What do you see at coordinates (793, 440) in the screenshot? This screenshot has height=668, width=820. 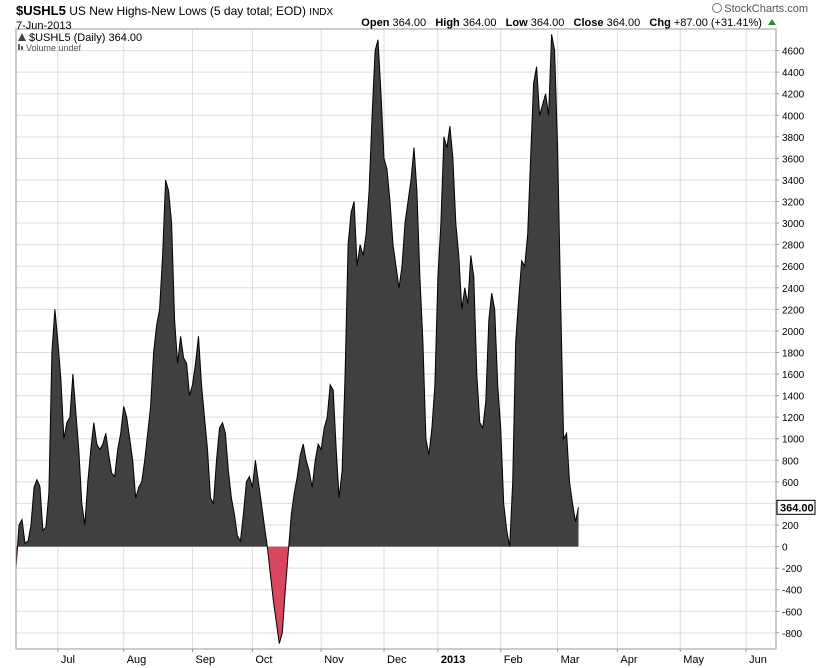 I see `y-tick-label: 1000` at bounding box center [793, 440].